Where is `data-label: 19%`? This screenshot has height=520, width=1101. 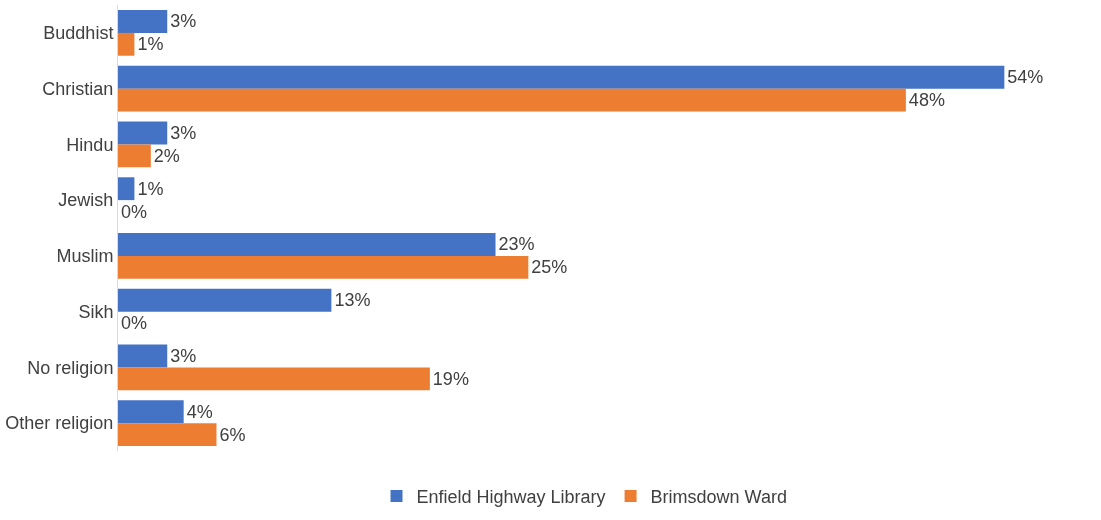
data-label: 19% is located at coordinates (450, 378).